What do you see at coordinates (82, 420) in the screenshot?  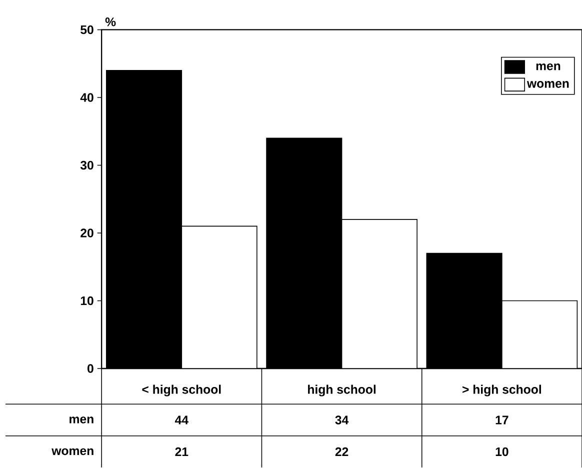 I see `text: men` at bounding box center [82, 420].